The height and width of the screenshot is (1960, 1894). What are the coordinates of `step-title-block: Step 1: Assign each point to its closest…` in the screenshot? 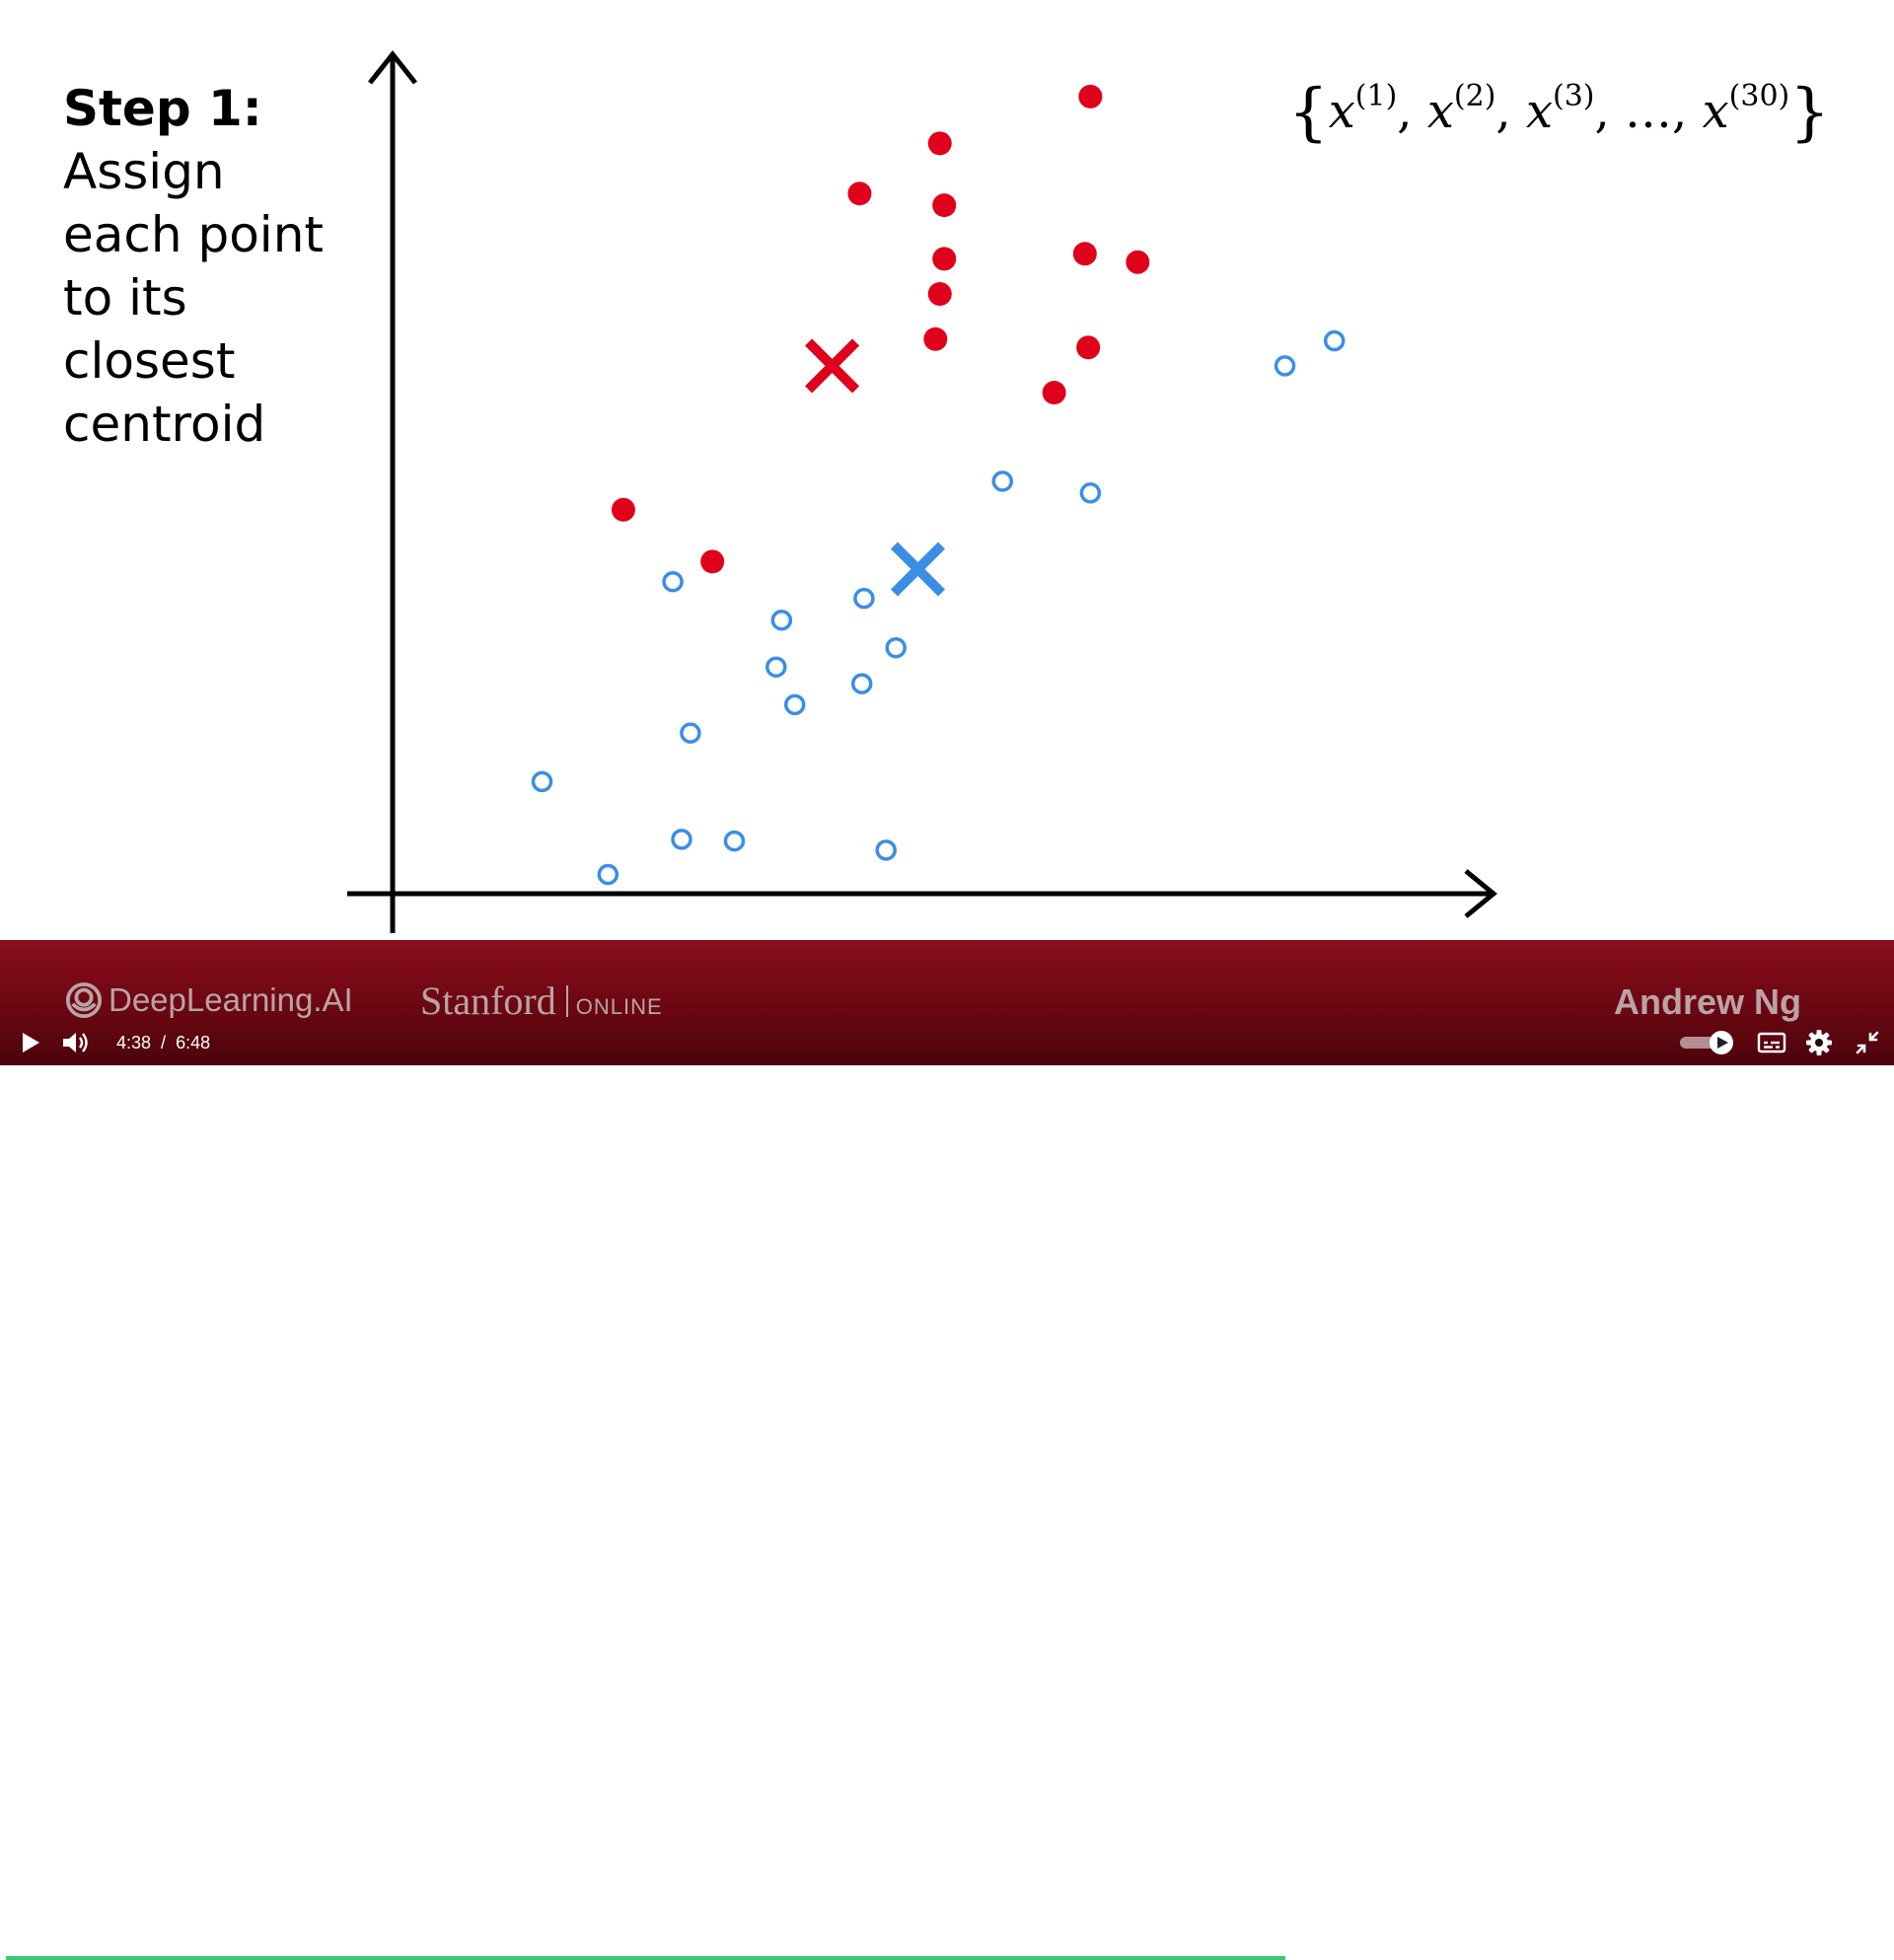 It's located at (211, 266).